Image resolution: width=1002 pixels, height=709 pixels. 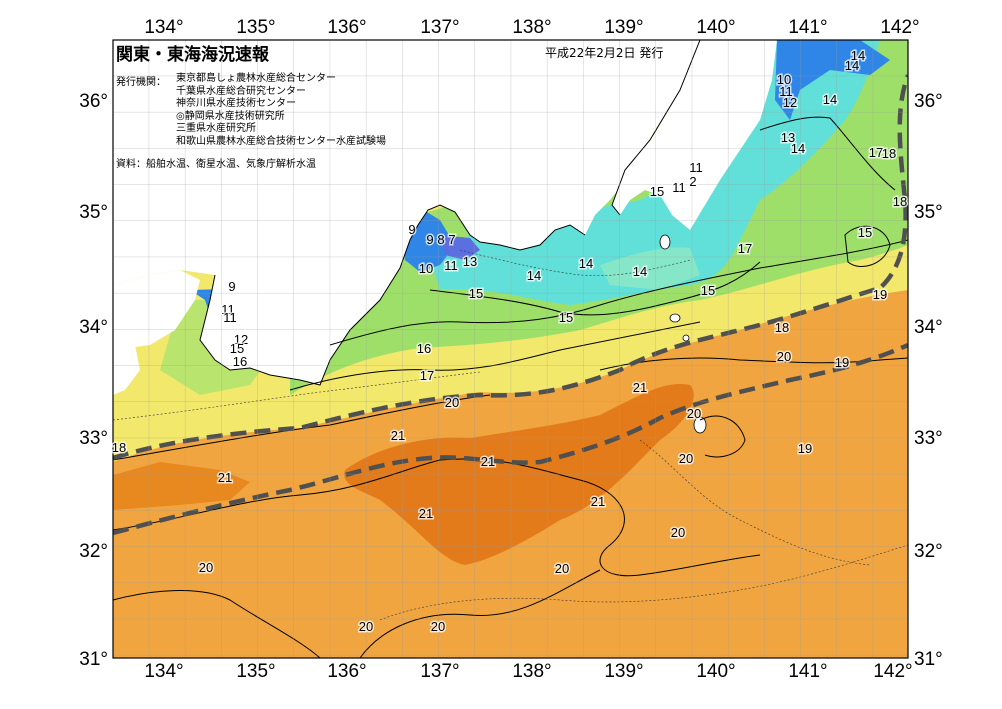 I want to click on issuer-item: 神奈川県水産技術センター, so click(x=236, y=104).